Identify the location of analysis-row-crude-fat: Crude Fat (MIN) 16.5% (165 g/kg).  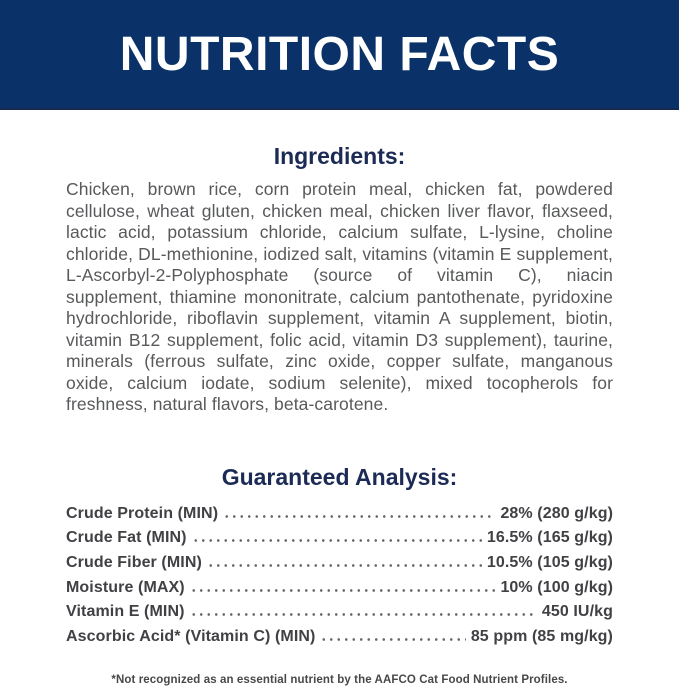
(339, 538).